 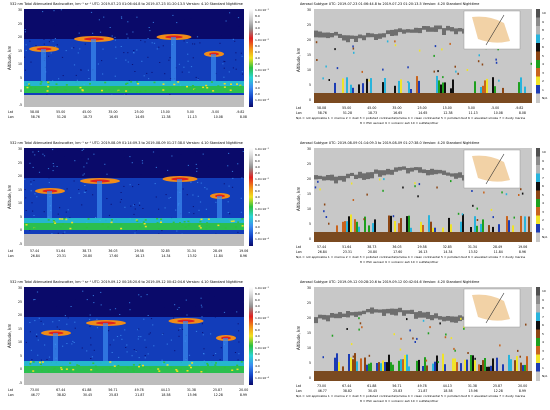 I want to click on y-tick-label: 0, so click(x=16, y=230).